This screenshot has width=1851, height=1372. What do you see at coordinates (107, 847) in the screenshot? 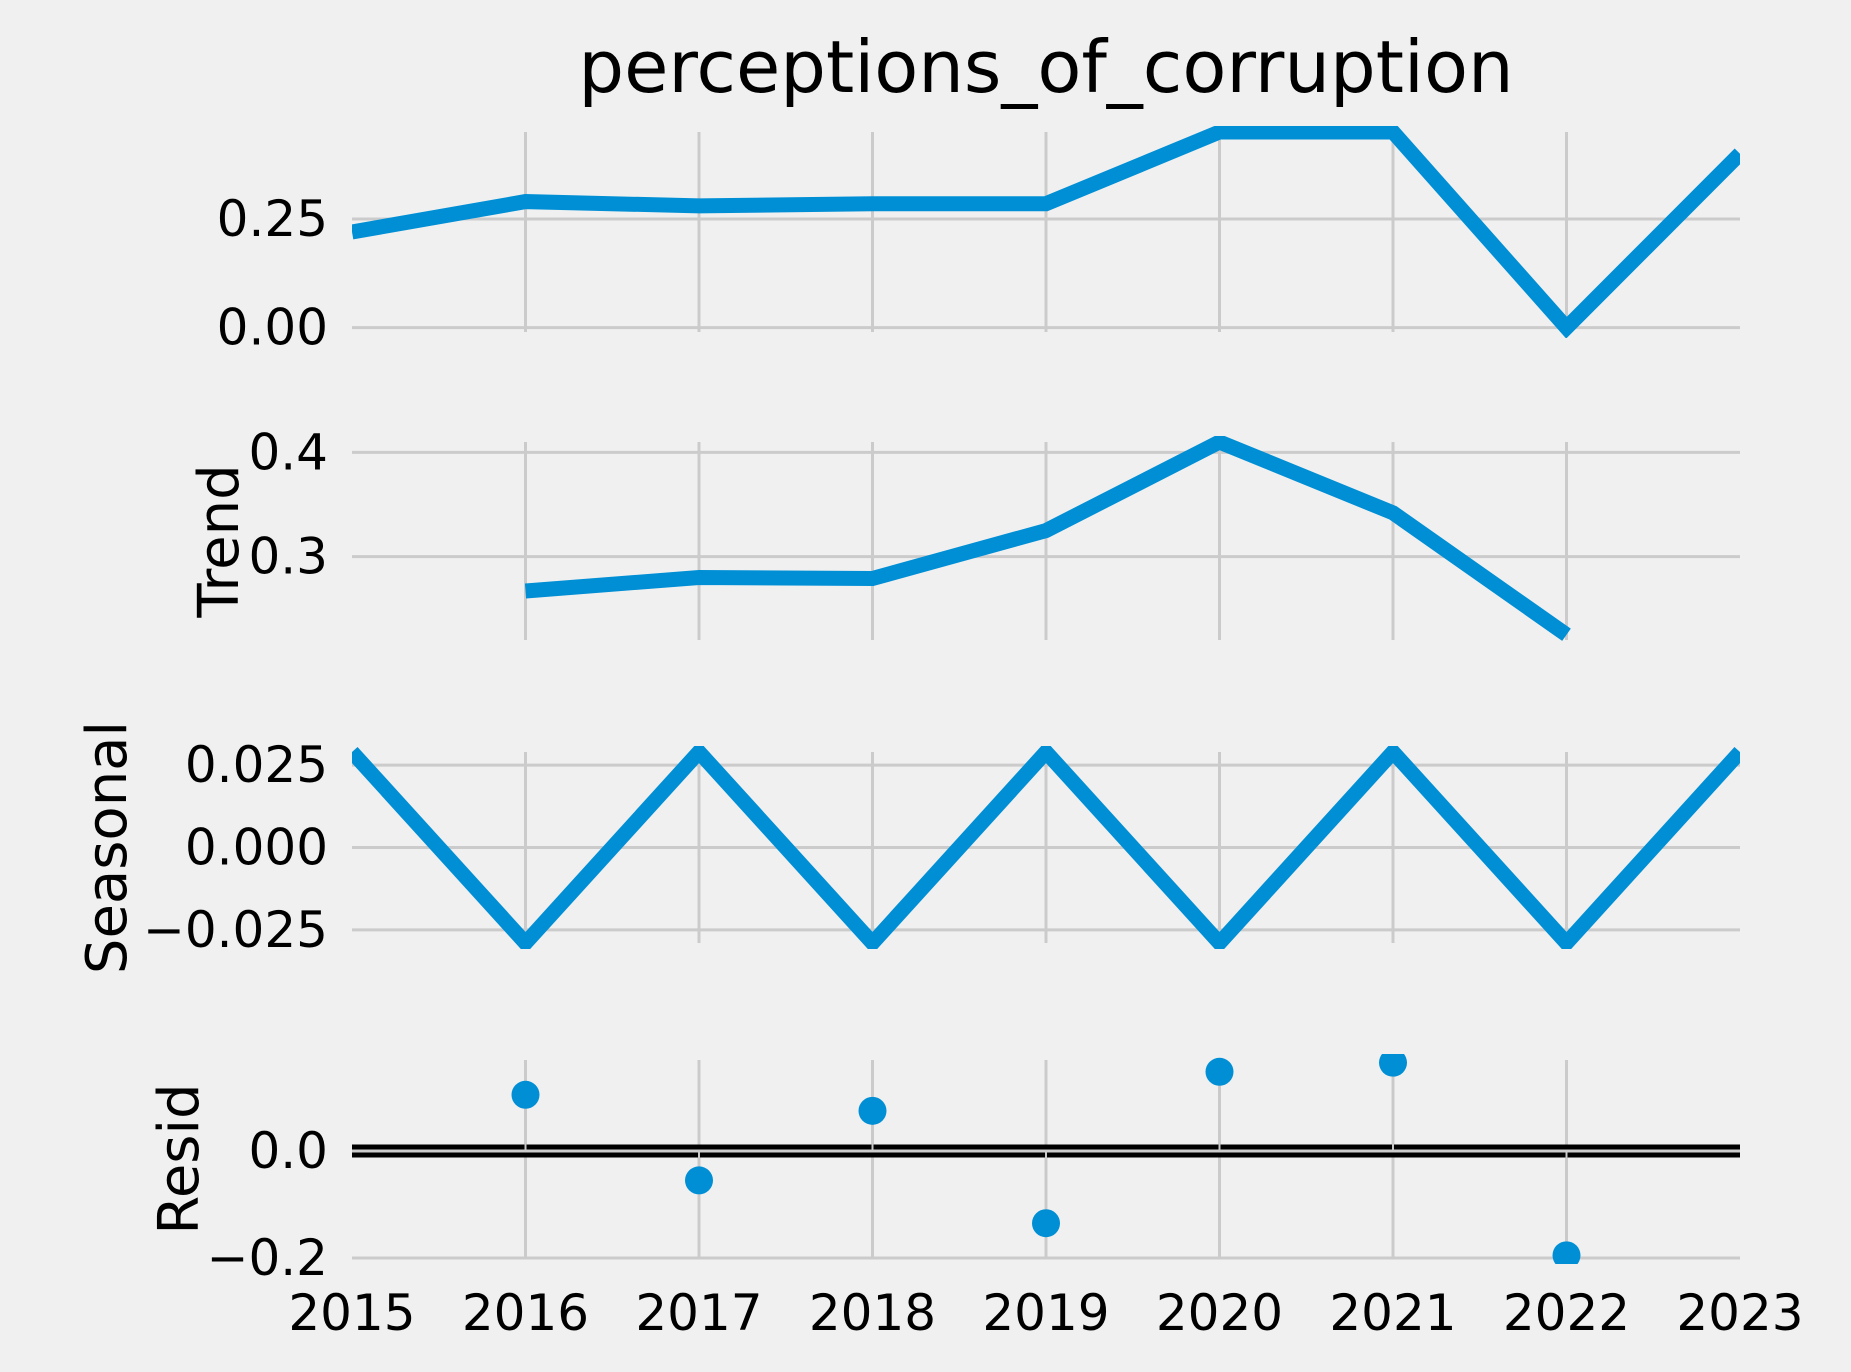
I see `y-axis-label-seasonal: Seasonal` at bounding box center [107, 847].